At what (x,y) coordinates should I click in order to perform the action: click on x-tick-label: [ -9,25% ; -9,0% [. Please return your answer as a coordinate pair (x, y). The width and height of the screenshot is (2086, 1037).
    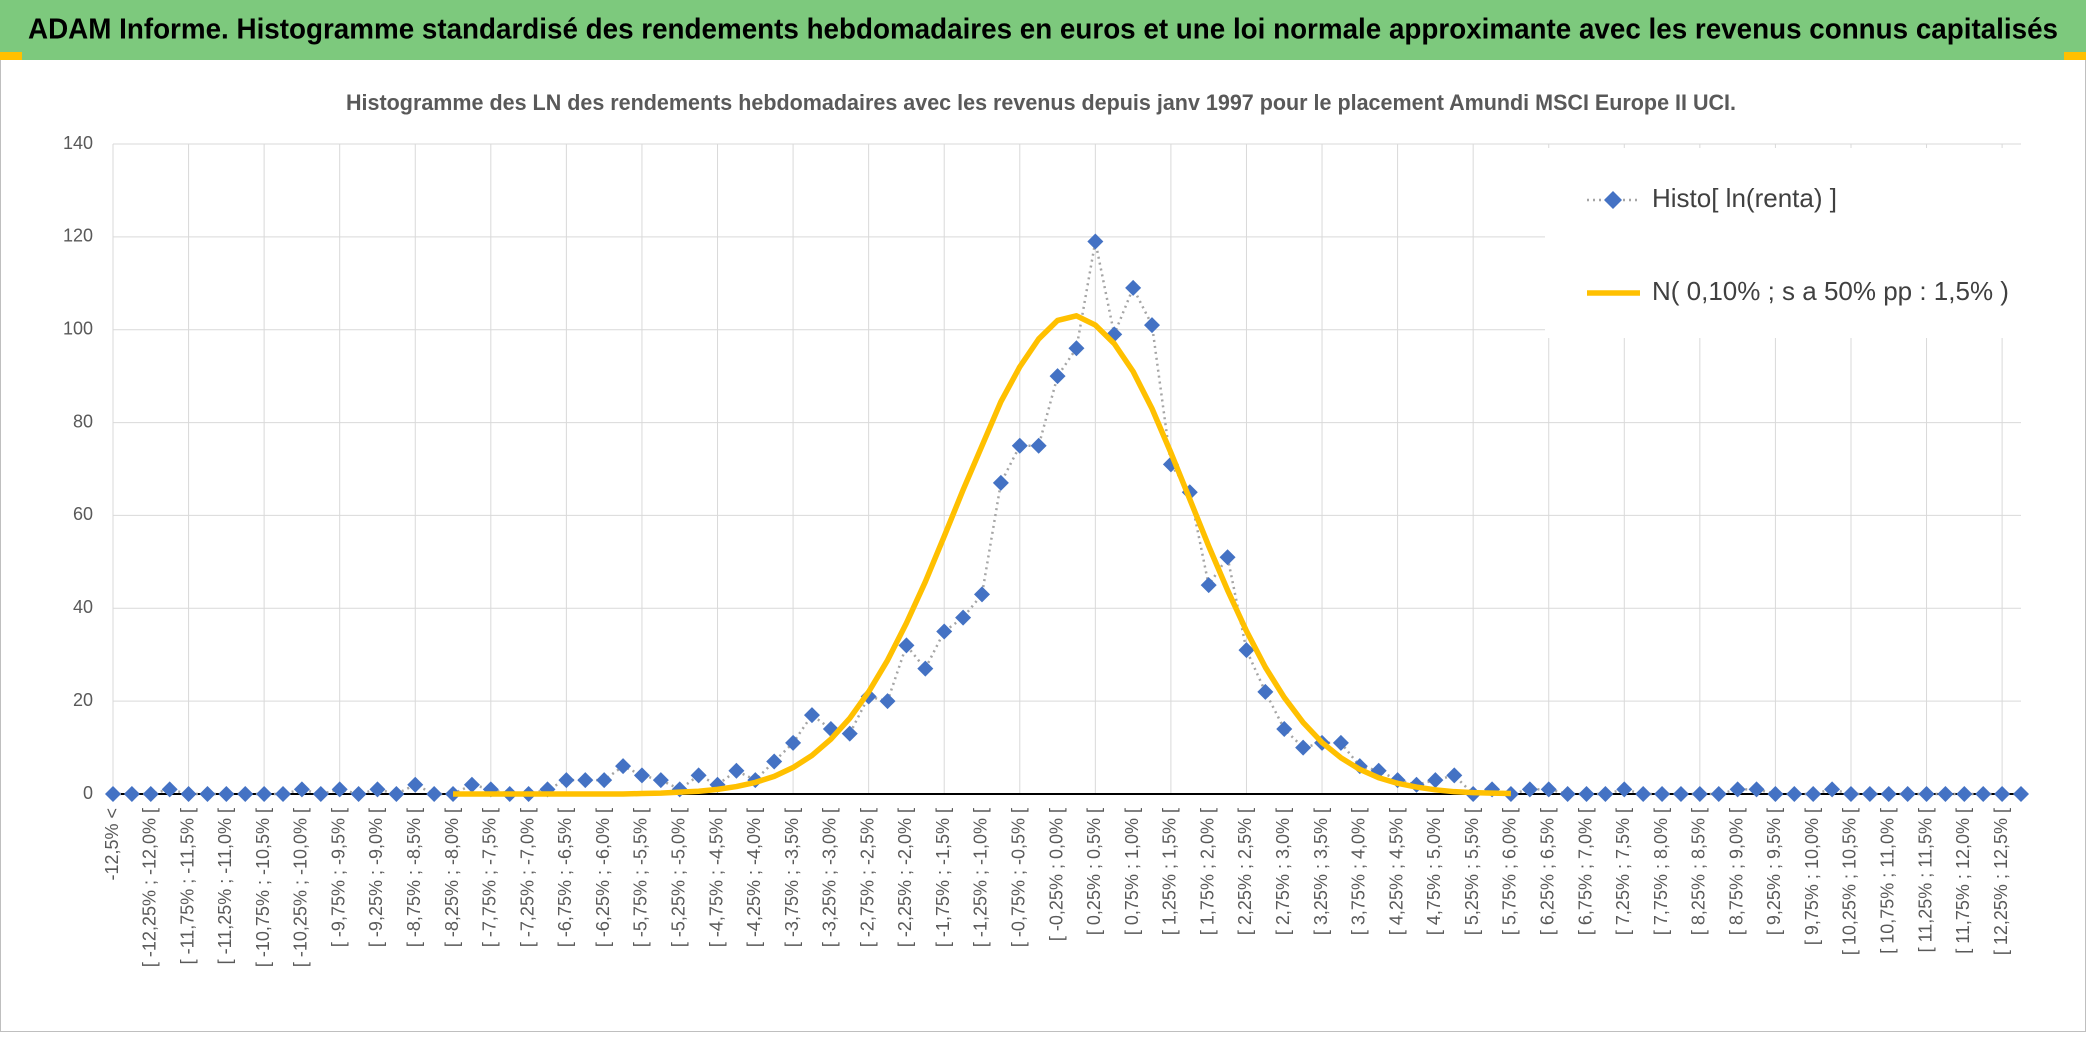
    Looking at the image, I should click on (376, 877).